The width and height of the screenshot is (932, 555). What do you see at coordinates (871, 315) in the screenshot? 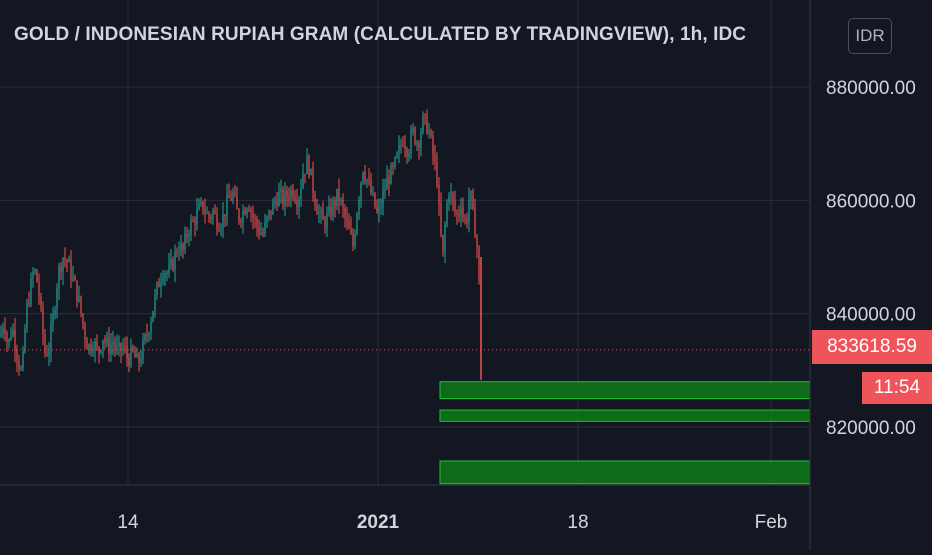
I see `y-tick-label: 840000.00` at bounding box center [871, 315].